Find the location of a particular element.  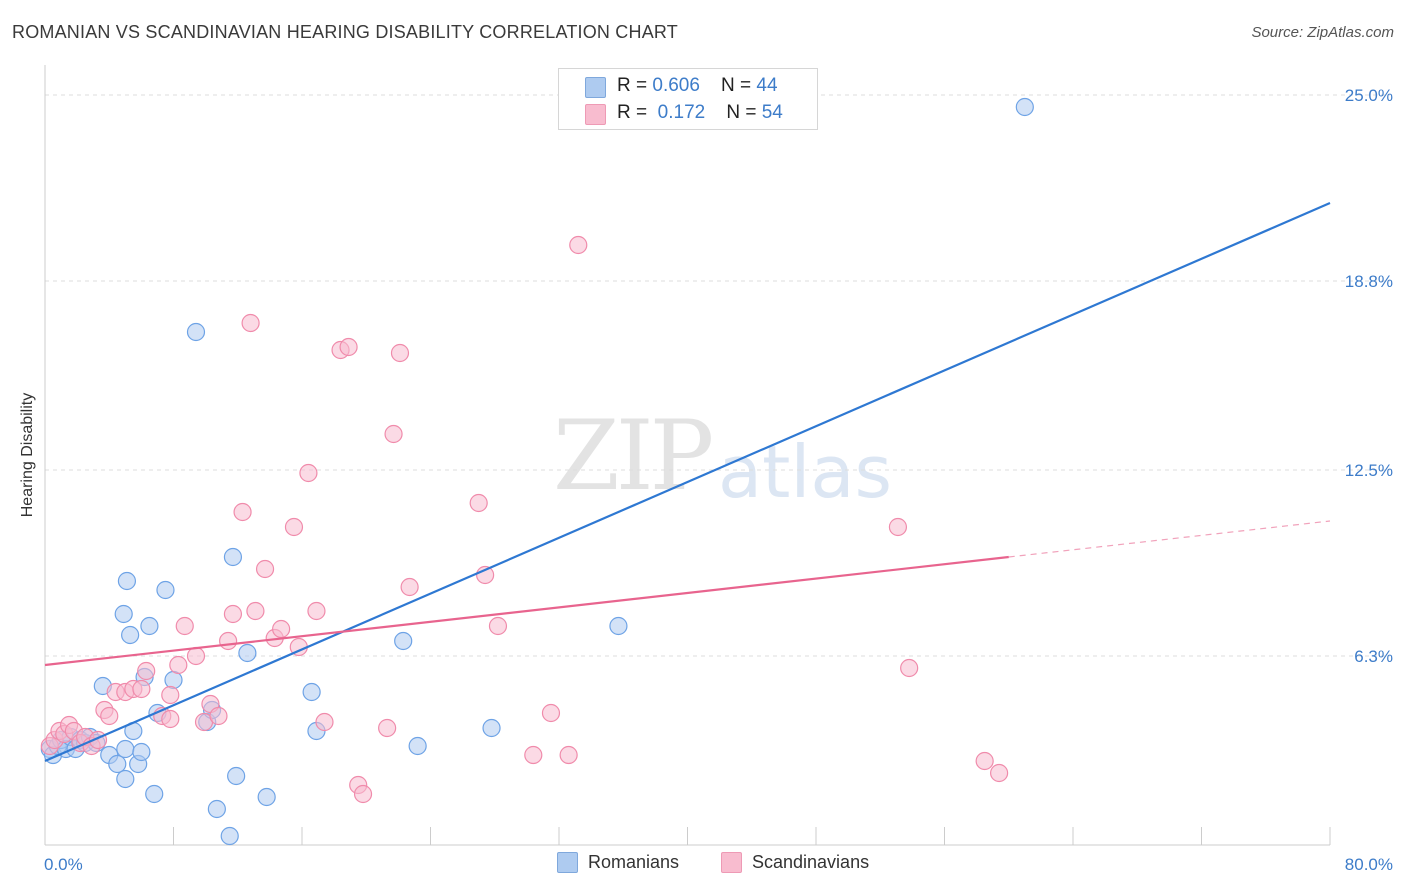

legend-text-scandinavians: R = 0.172 N = 54 is located at coordinates (700, 113).